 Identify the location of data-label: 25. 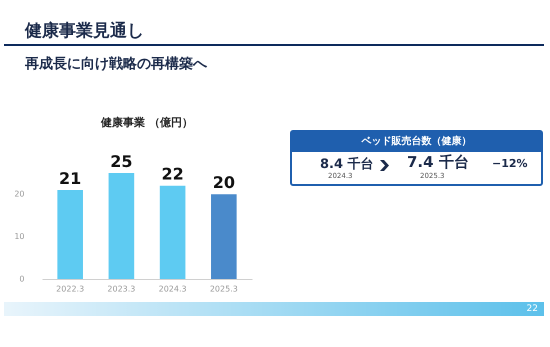
(121, 161).